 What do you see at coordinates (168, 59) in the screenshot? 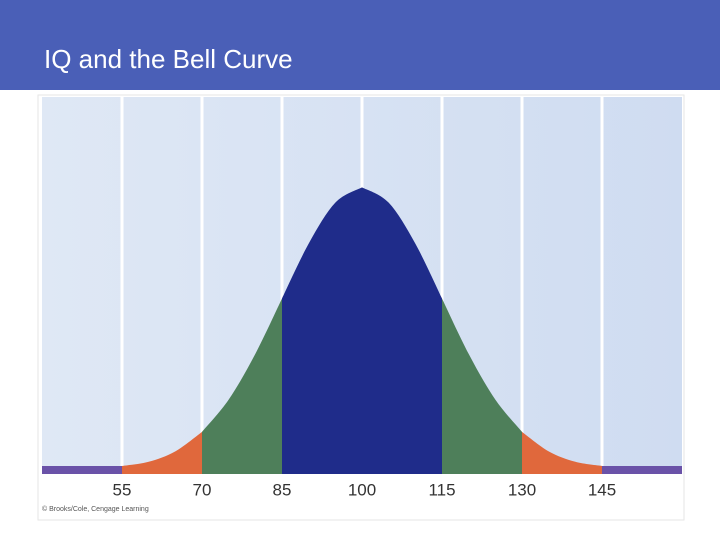
I see `slide-title: IQ and the Bell Curve` at bounding box center [168, 59].